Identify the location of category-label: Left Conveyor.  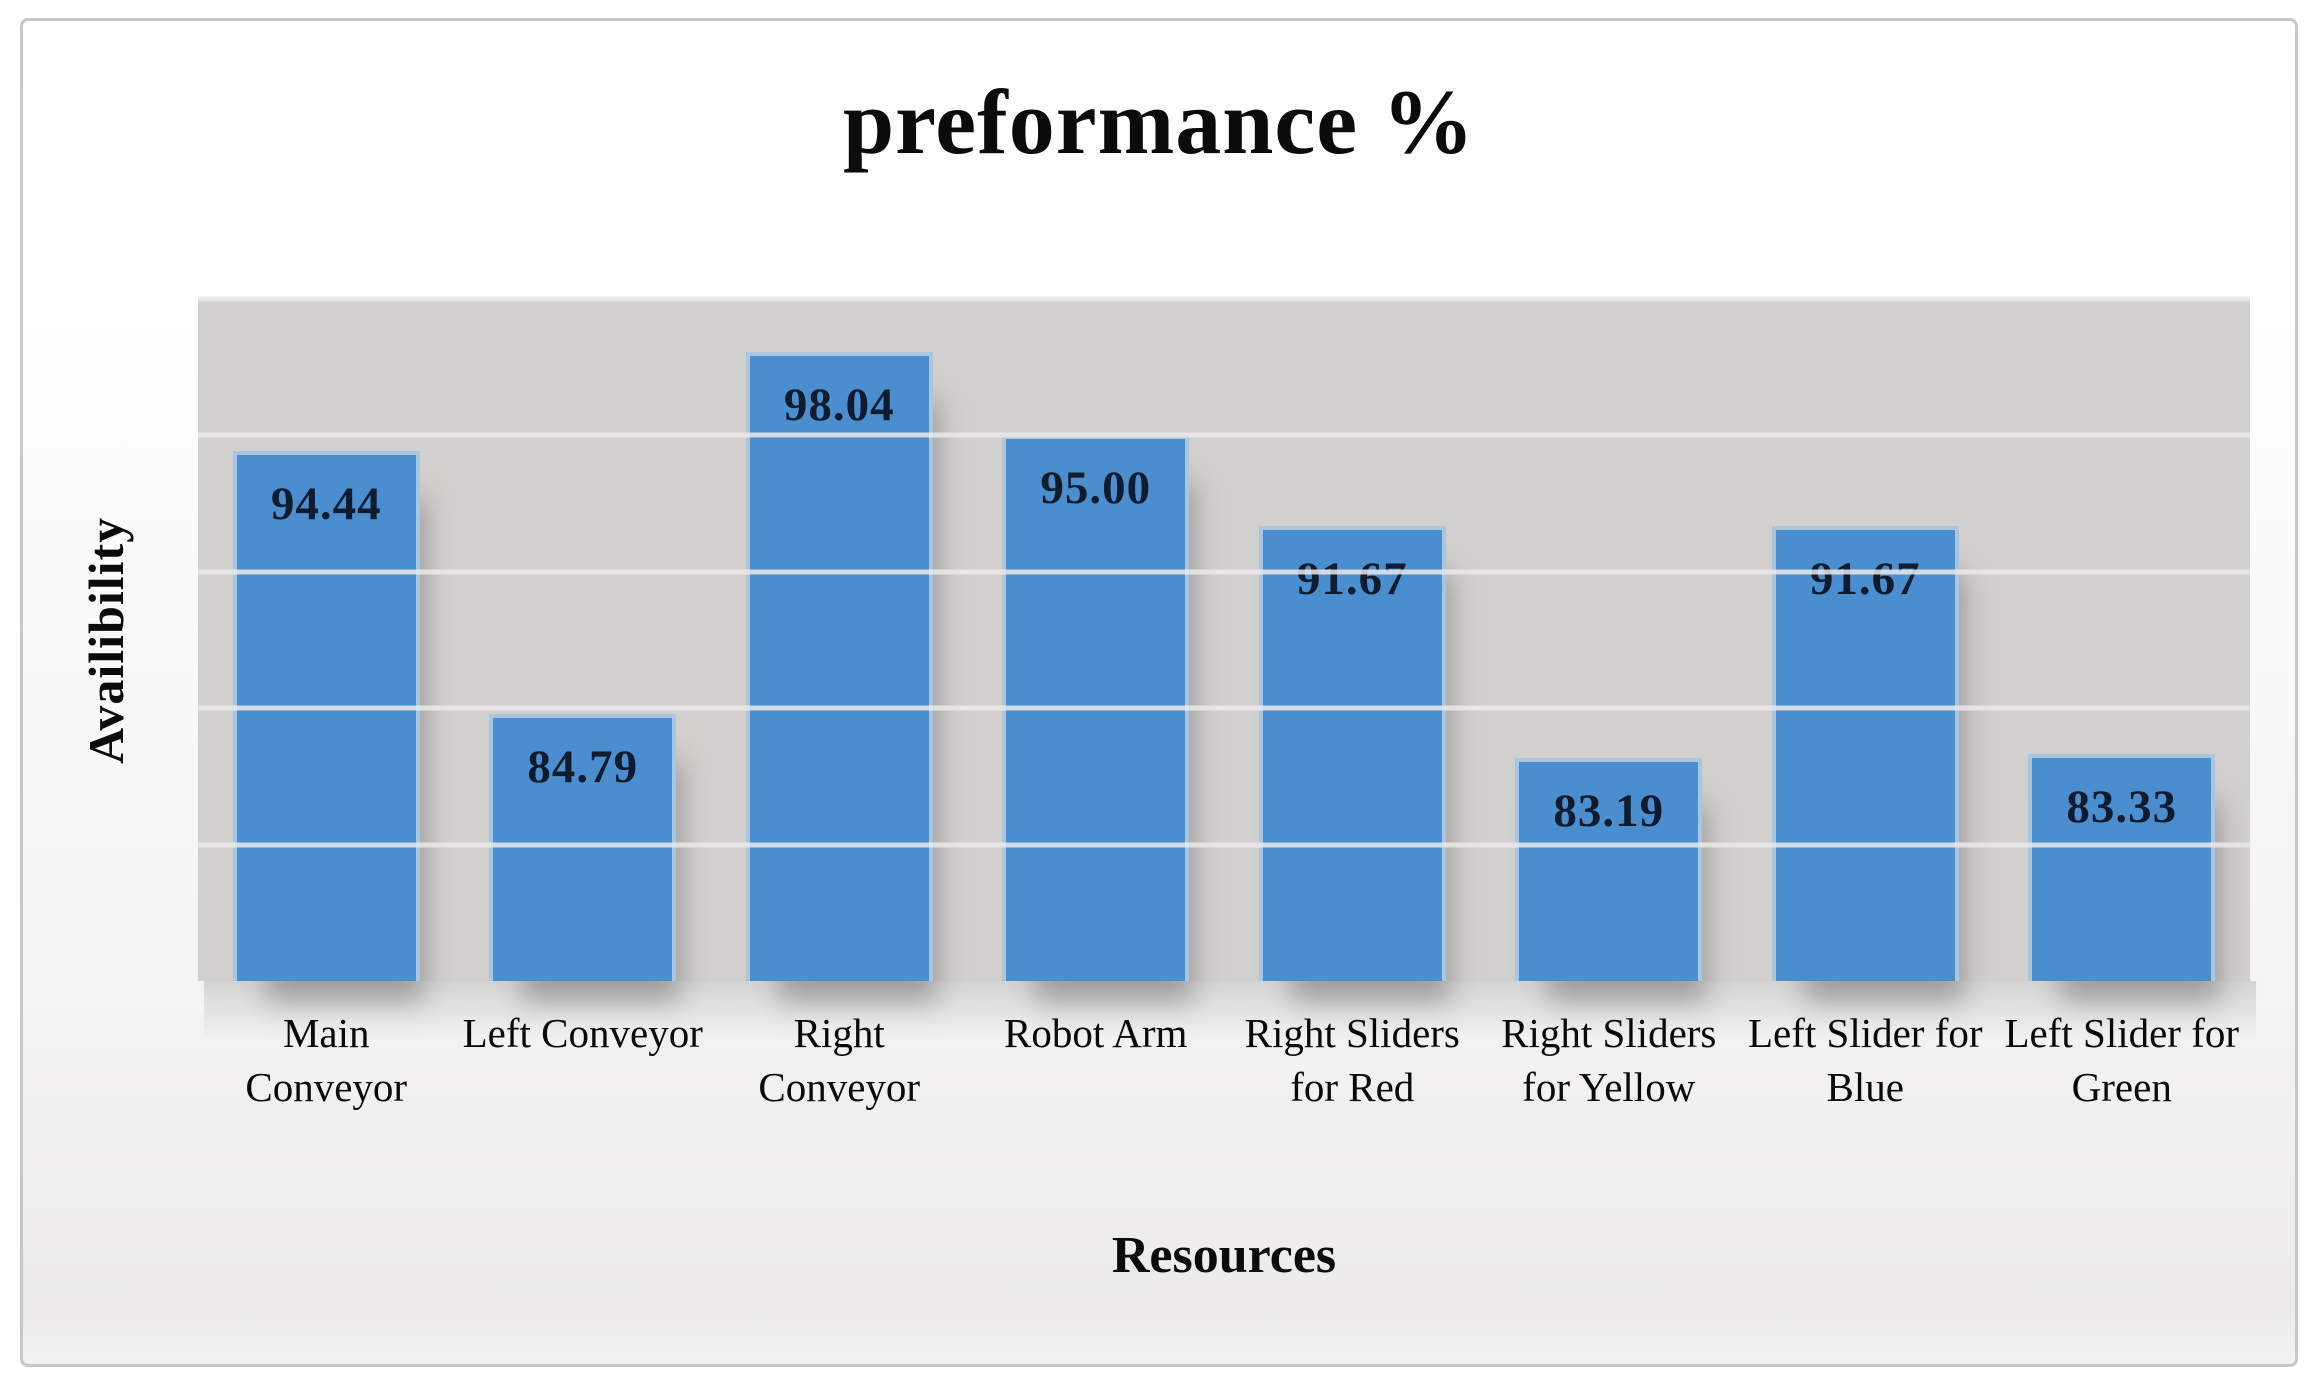
(582, 1033).